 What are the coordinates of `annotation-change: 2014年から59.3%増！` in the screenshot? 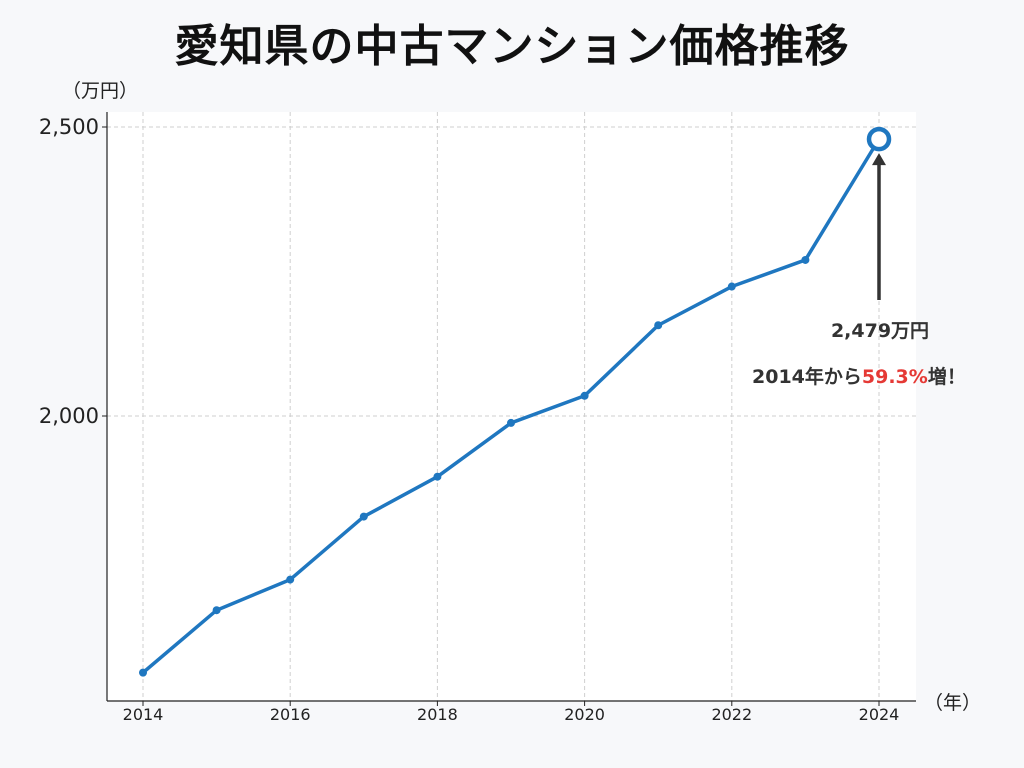 It's located at (859, 375).